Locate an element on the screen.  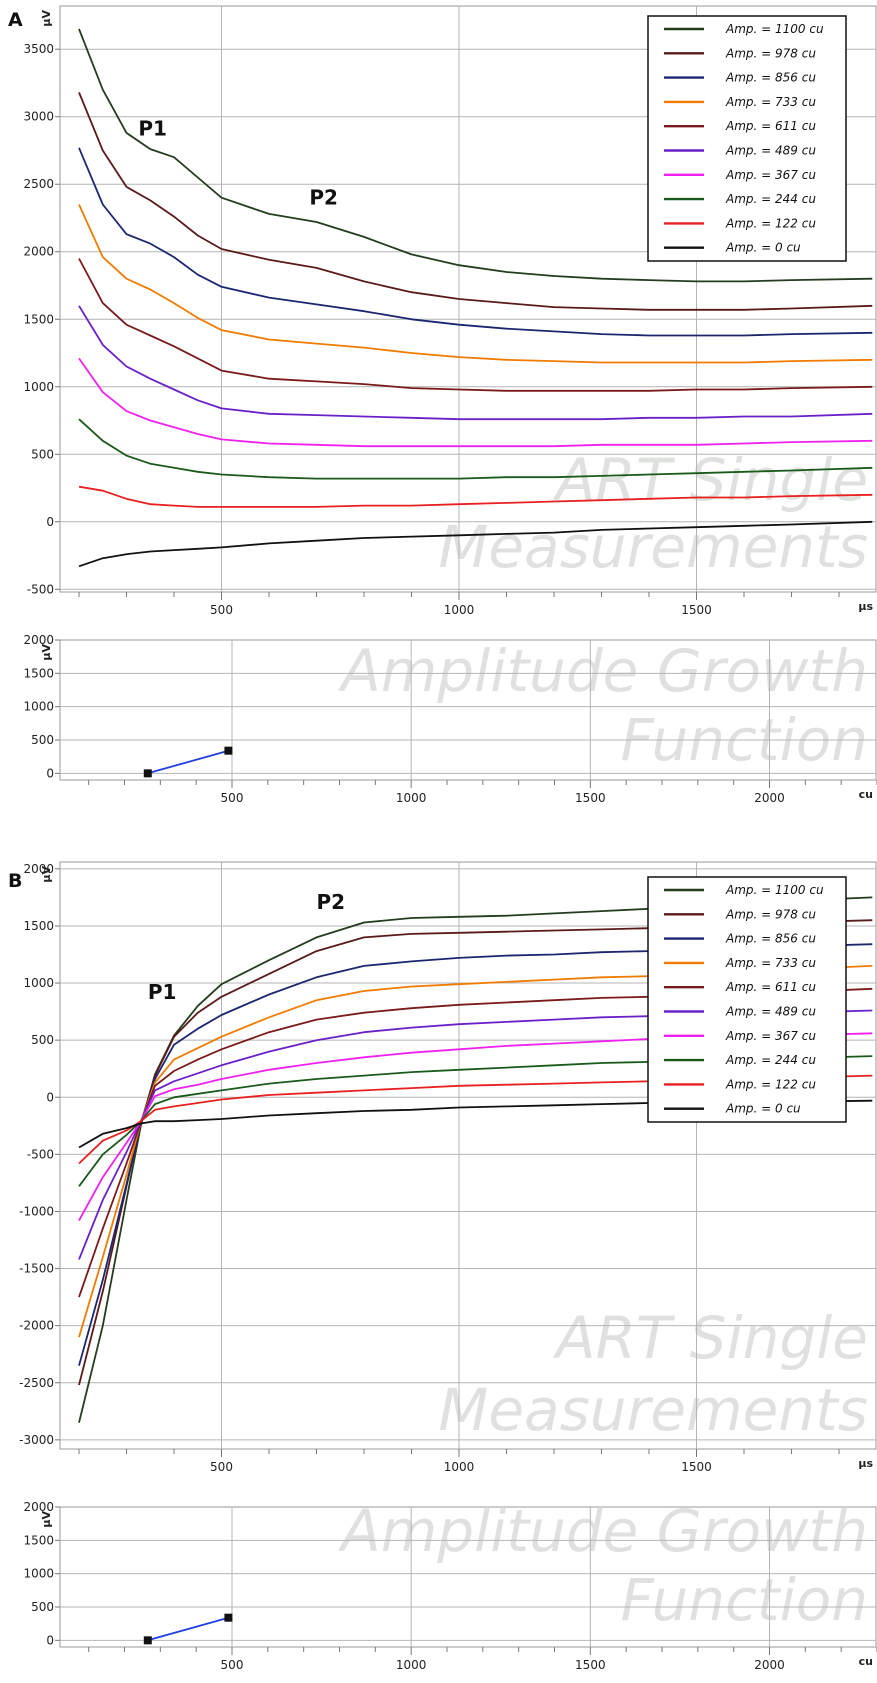
y-tick-label: 3000 is located at coordinates (38, 117).